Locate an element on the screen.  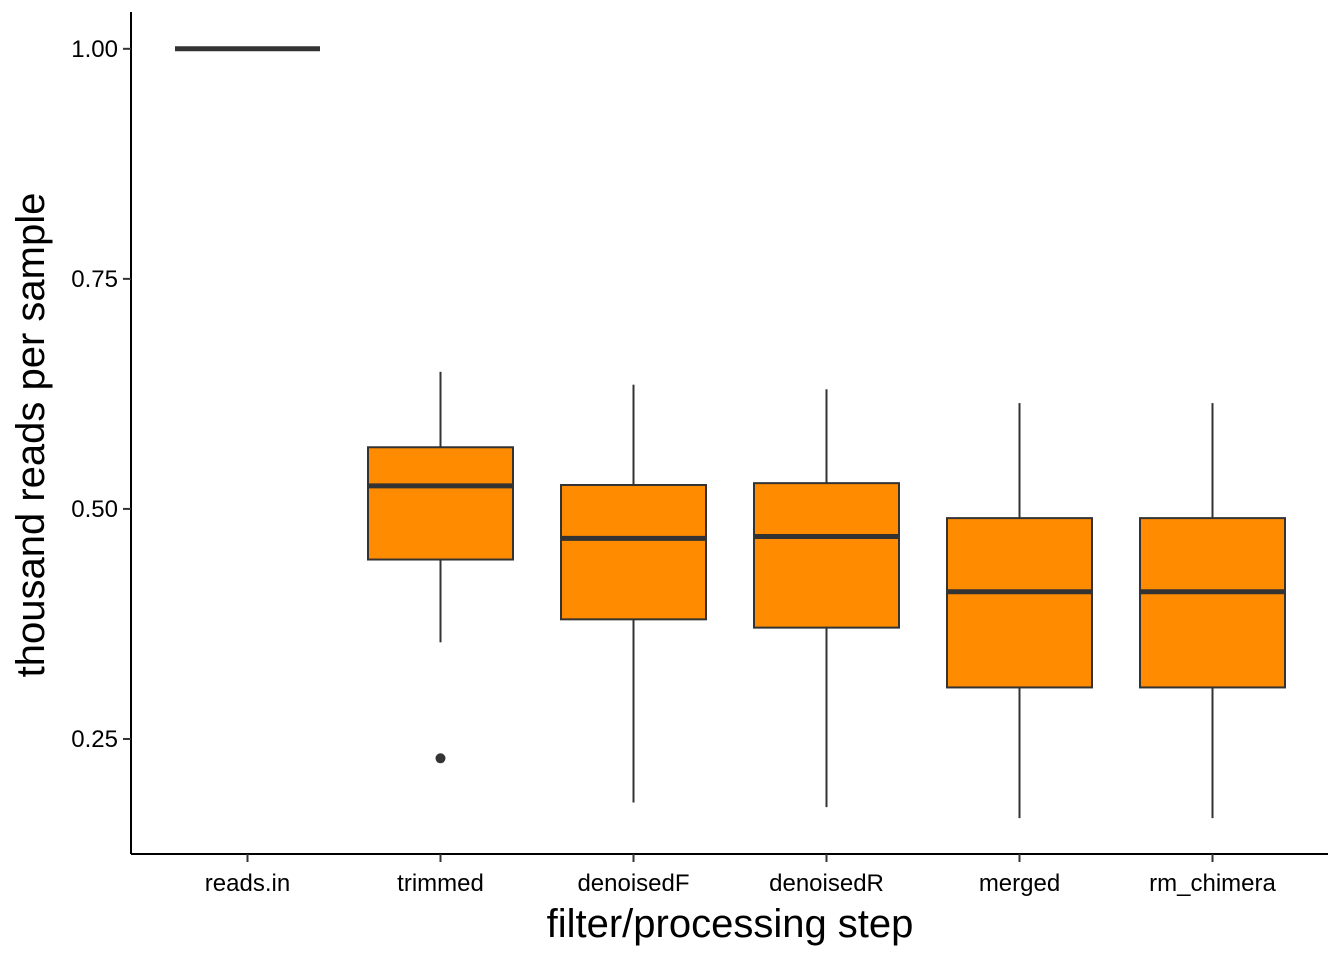
x-tick-label: trimmed is located at coordinates (440, 883).